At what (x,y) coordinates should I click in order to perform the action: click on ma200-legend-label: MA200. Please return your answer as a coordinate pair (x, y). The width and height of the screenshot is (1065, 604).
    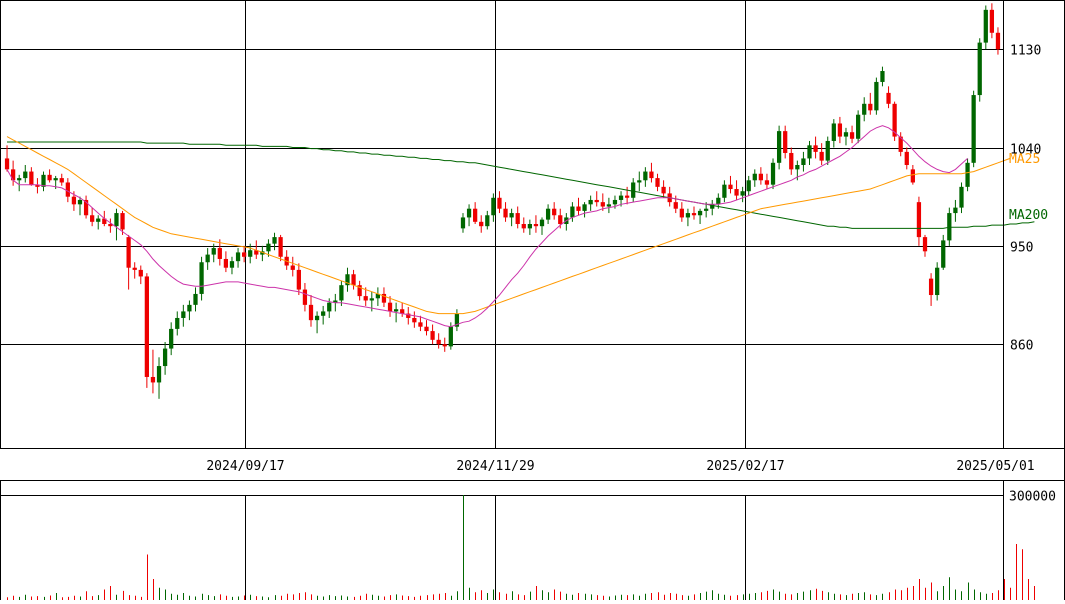
    Looking at the image, I should click on (1028, 215).